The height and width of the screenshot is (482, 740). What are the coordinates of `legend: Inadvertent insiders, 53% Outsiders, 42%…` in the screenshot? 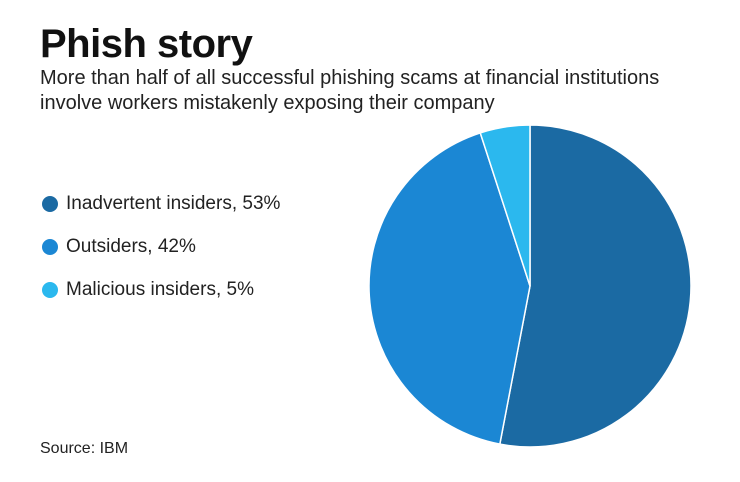 It's located at (161, 257).